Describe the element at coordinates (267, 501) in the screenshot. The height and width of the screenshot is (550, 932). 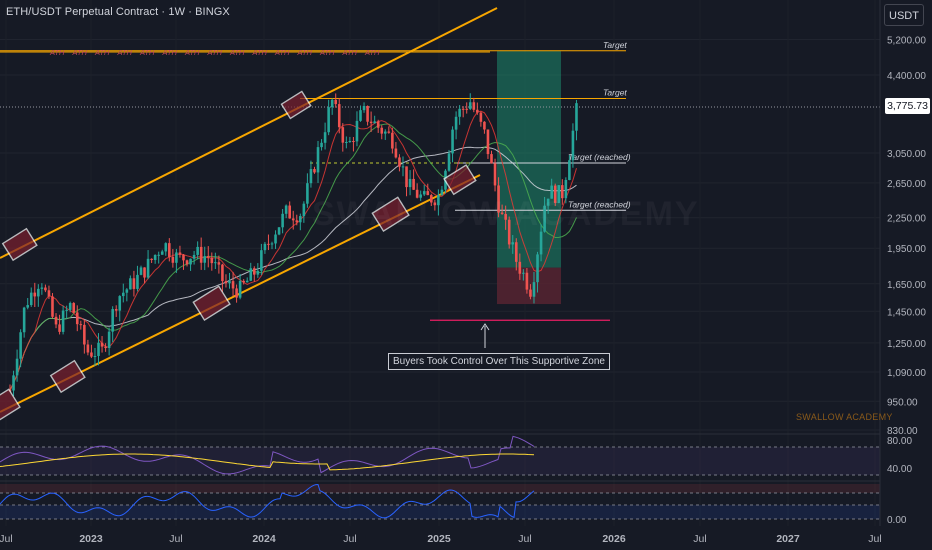
I see `osc-line` at that location.